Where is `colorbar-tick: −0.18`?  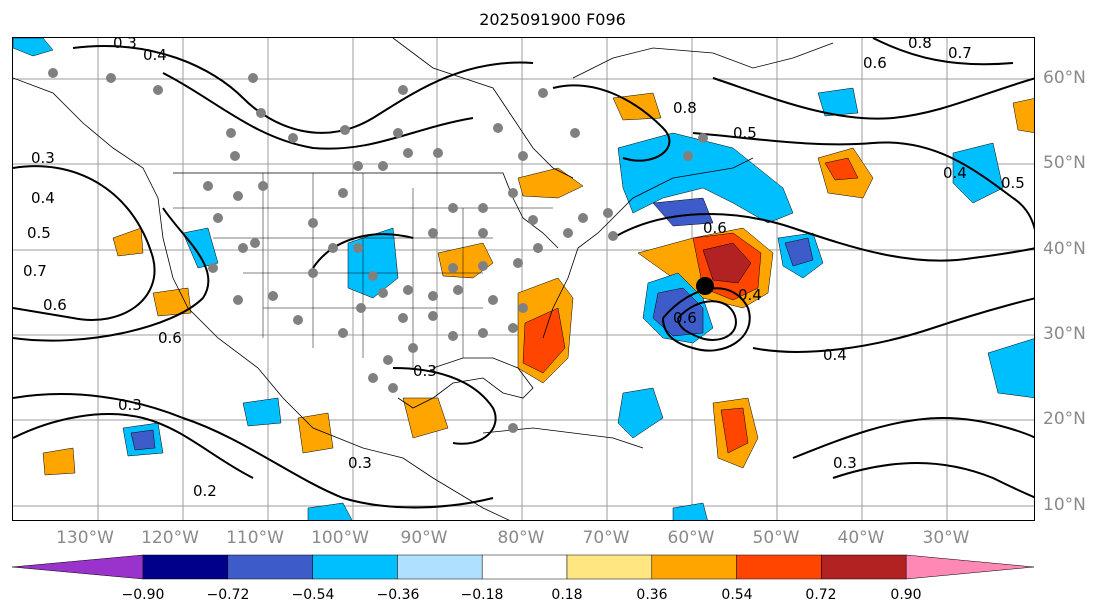 colorbar-tick: −0.18 is located at coordinates (482, 595).